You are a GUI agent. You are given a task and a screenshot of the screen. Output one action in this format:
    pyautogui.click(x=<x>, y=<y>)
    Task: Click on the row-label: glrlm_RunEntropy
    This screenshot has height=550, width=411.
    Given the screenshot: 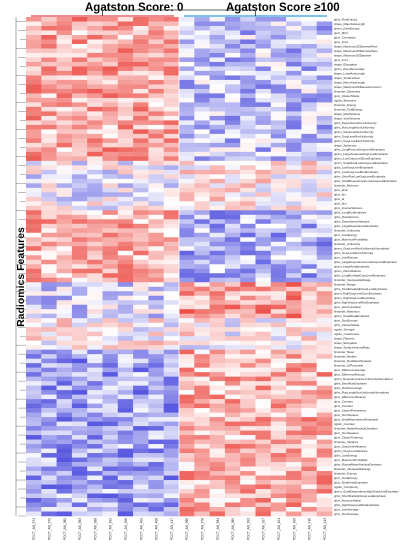 What is the action you would take?
    pyautogui.click(x=346, y=19)
    